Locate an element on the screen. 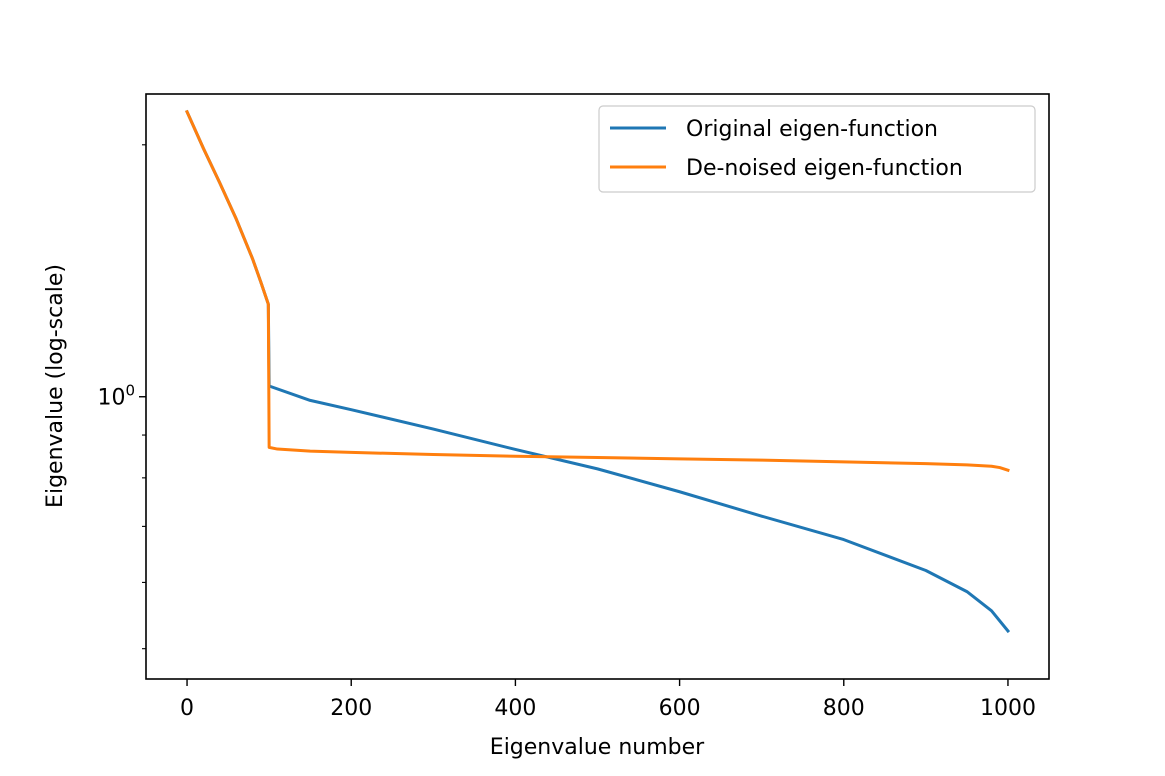  x-tick-label: 600 is located at coordinates (680, 708).